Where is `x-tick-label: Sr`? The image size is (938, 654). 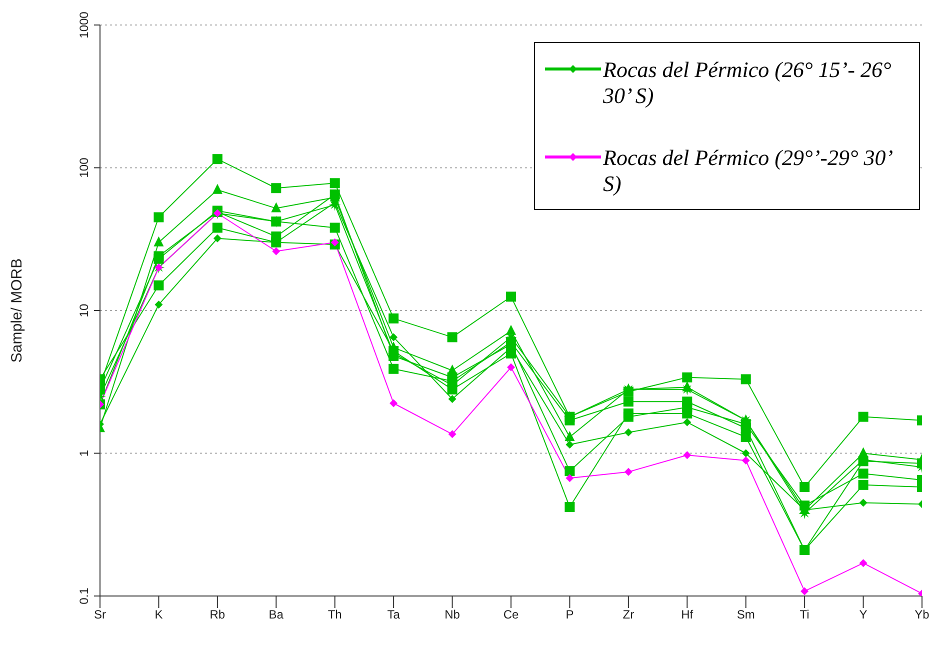 x-tick-label: Sr is located at coordinates (100, 615).